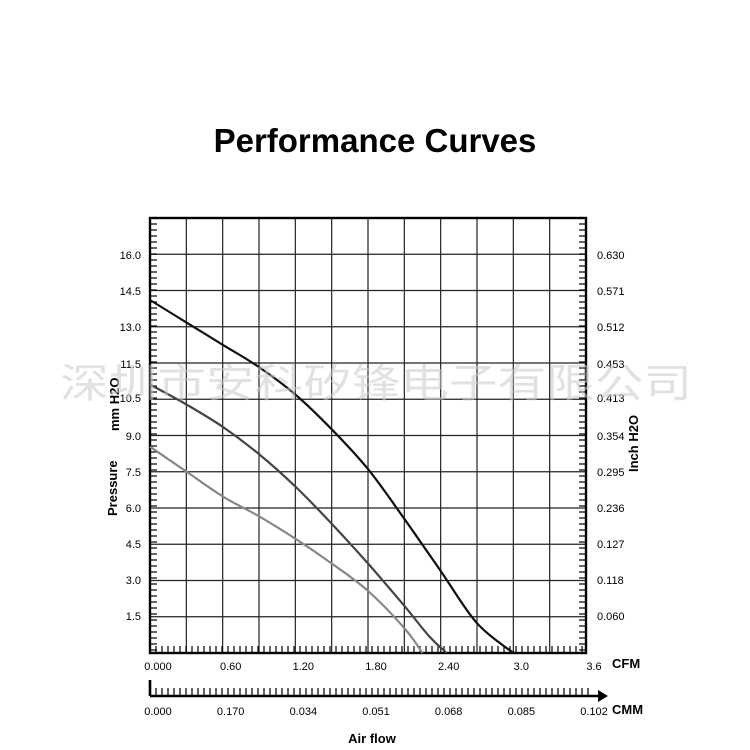 Image resolution: width=750 pixels, height=750 pixels. What do you see at coordinates (593, 667) in the screenshot?
I see `x-tick-label-cfm: 3.6` at bounding box center [593, 667].